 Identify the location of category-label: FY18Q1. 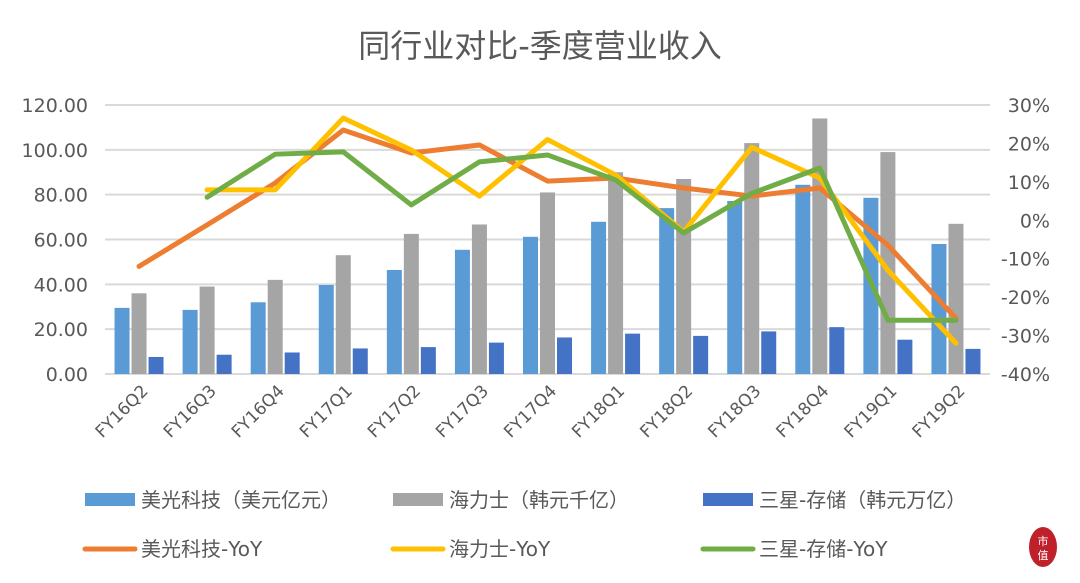
(598, 411).